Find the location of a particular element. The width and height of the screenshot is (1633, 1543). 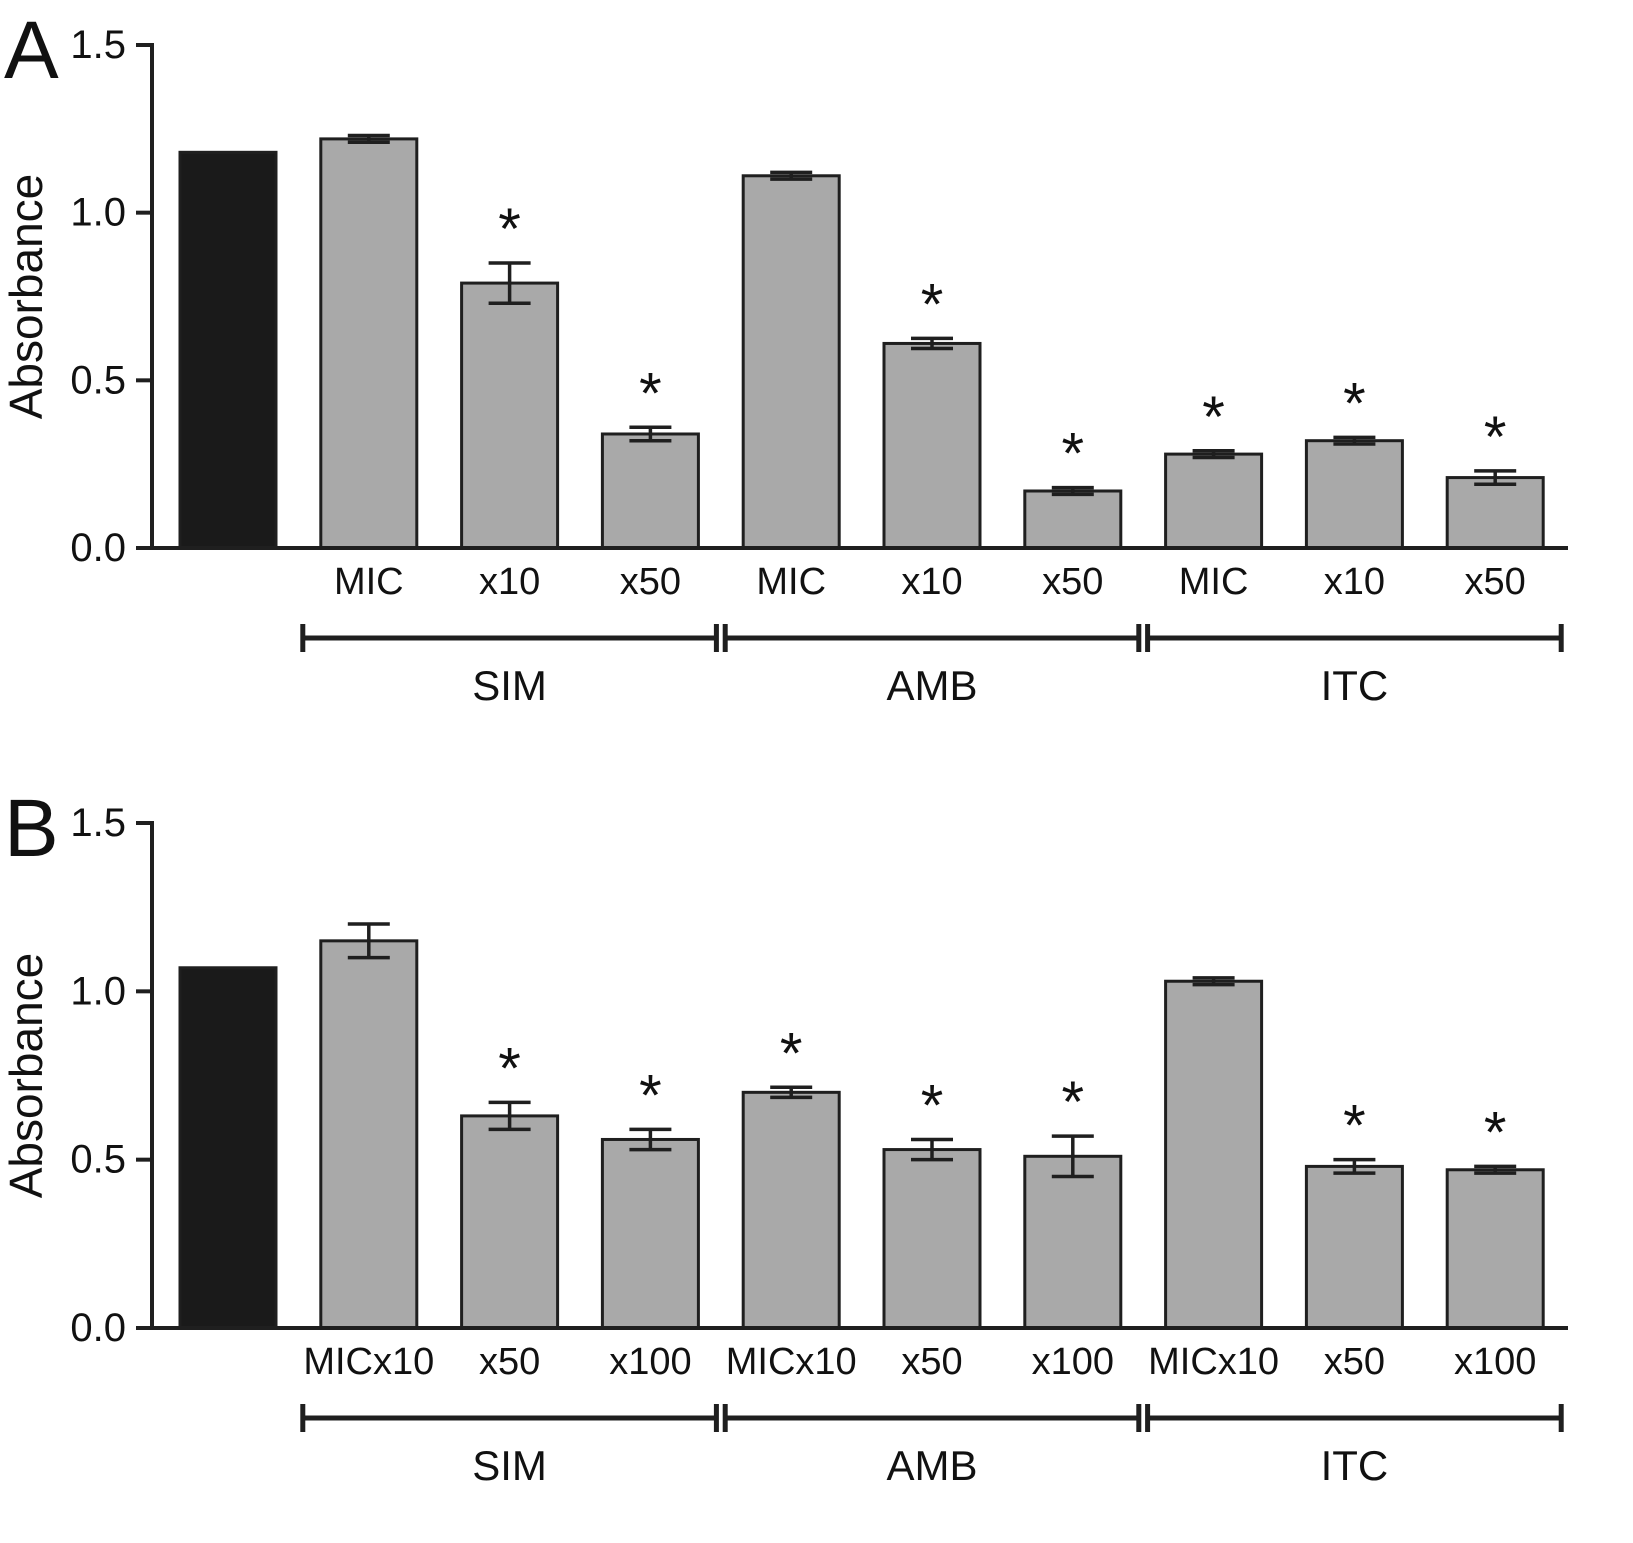

panel-letter: A is located at coordinates (31, 50).